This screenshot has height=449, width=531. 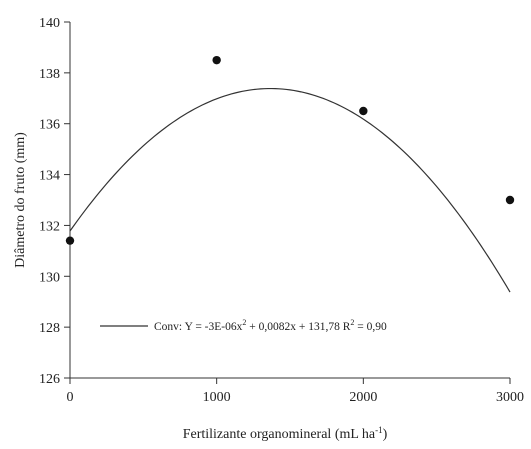 What do you see at coordinates (295, 391) in the screenshot?
I see `x-axis-ticks: 0 1000 2000 3000` at bounding box center [295, 391].